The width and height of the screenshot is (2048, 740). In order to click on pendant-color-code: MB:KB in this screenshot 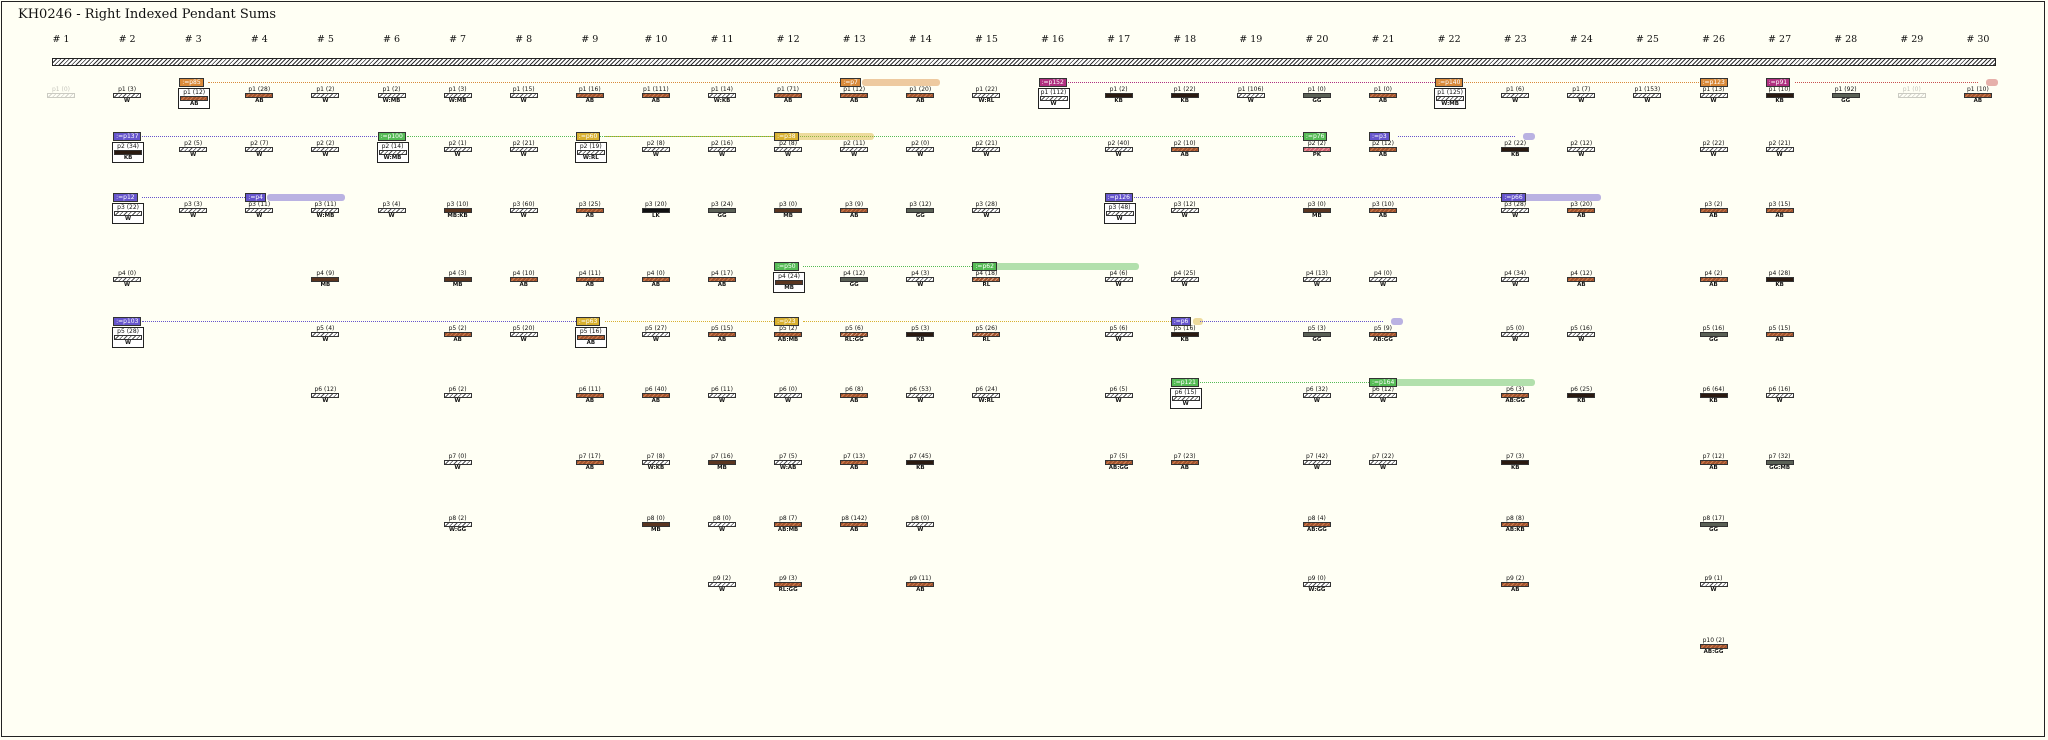, I will do `click(457, 216)`.